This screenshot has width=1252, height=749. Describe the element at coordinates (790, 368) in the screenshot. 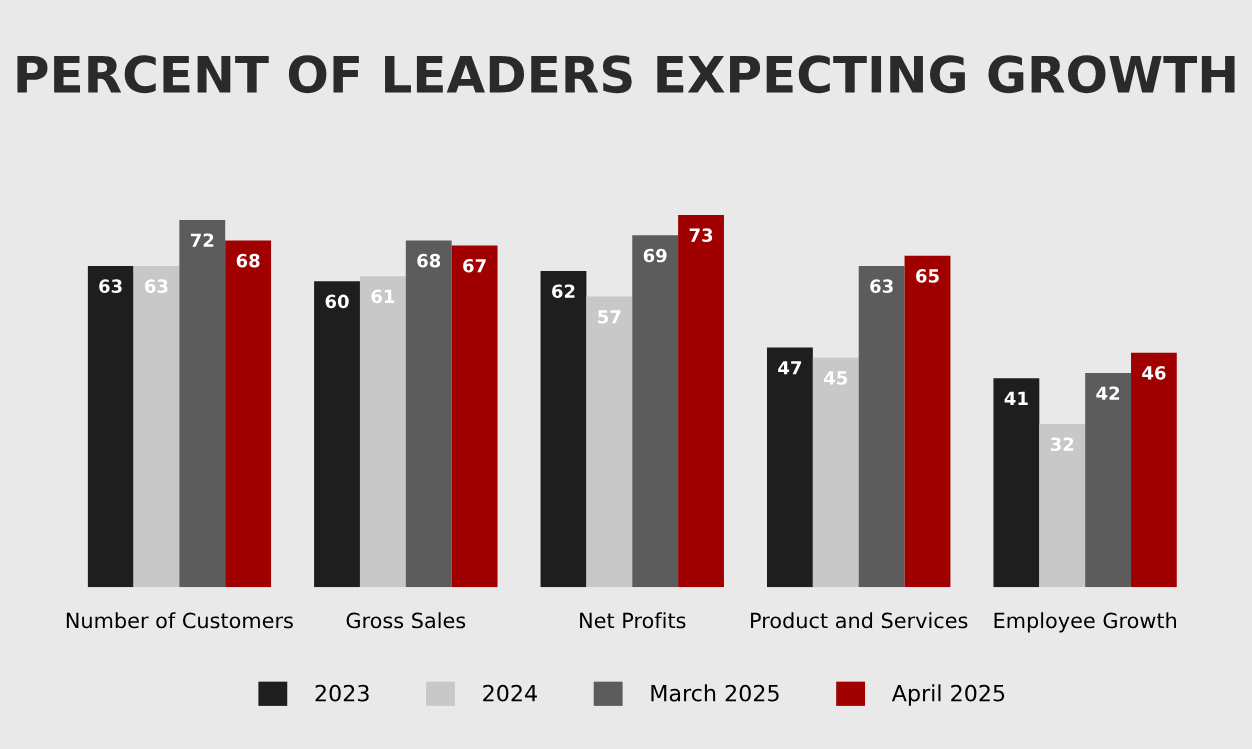

I see `data-label: 47` at that location.